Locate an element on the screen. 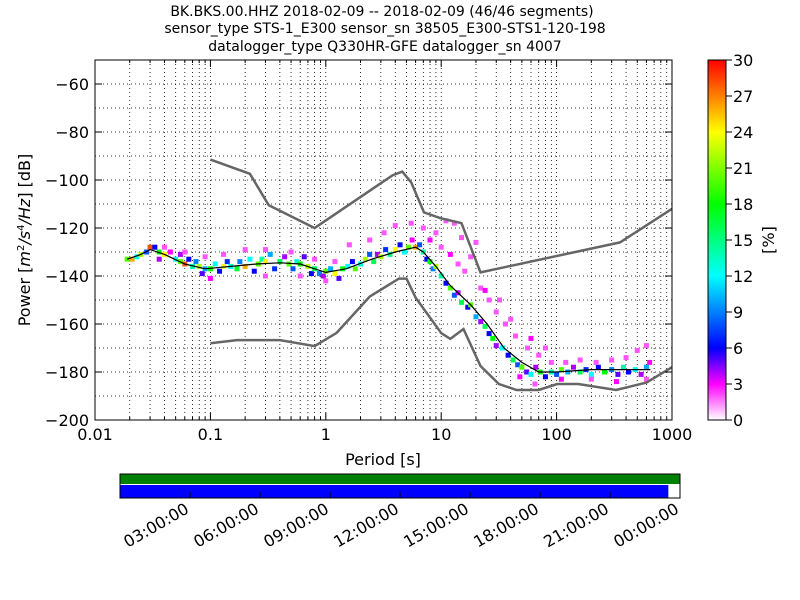 This screenshot has width=800, height=600. colorbar-ticks: 0 3 6 9 12 15 18 21 24 27 30 is located at coordinates (739, 240).